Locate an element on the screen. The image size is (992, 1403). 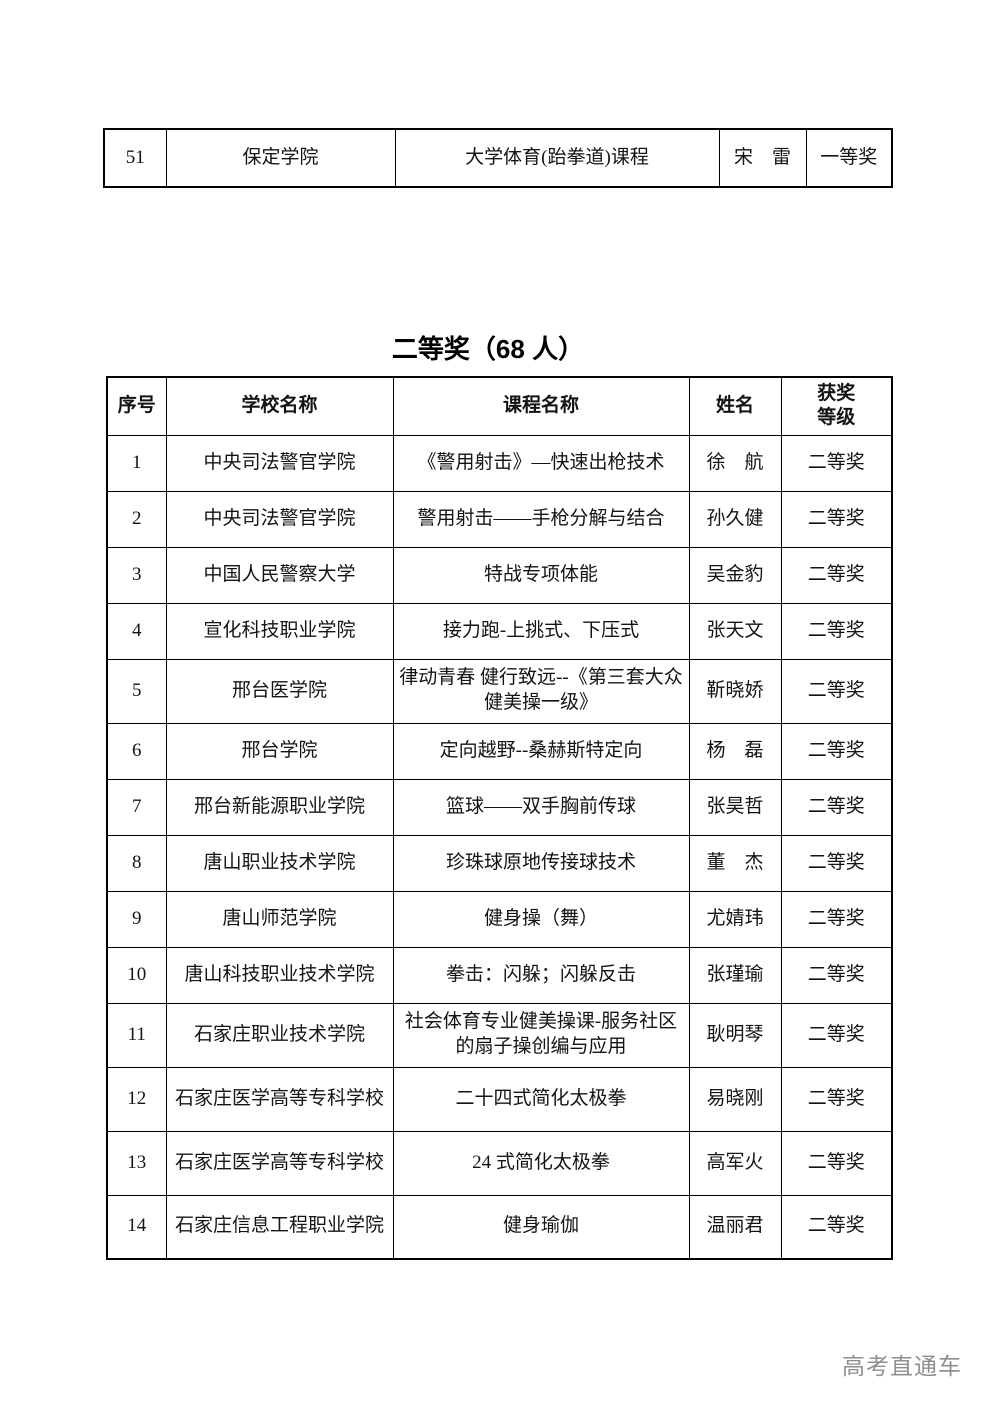
header-award: 获奖 等级 is located at coordinates (836, 406).